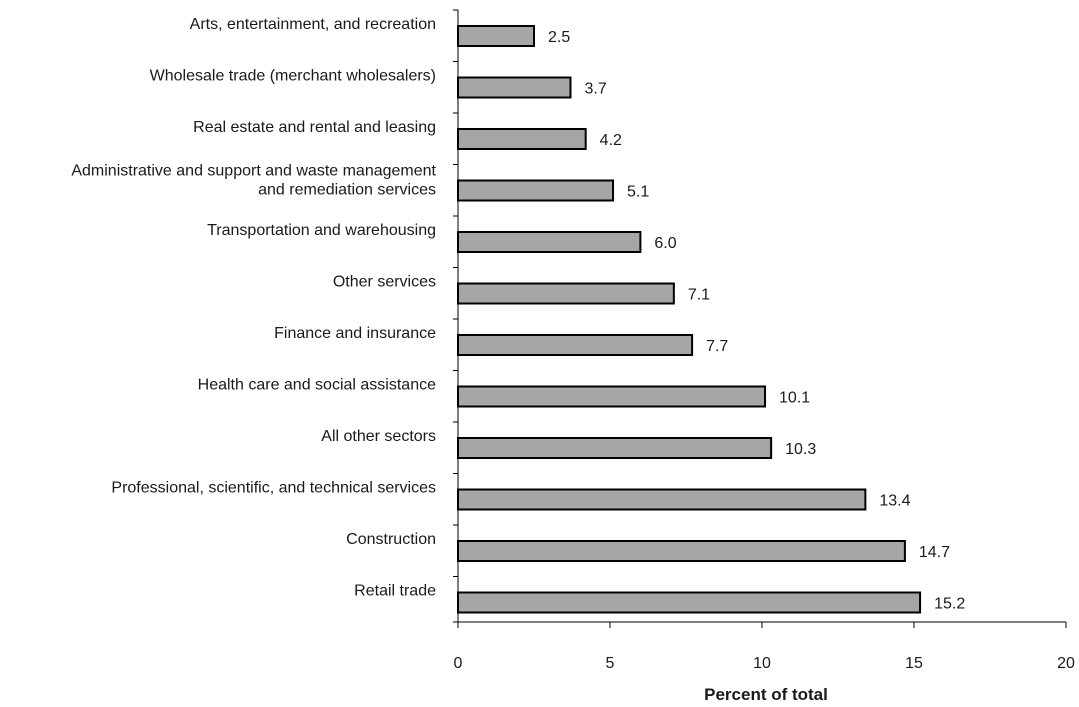 This screenshot has height=707, width=1079. What do you see at coordinates (638, 192) in the screenshot?
I see `data-label: 5.1` at bounding box center [638, 192].